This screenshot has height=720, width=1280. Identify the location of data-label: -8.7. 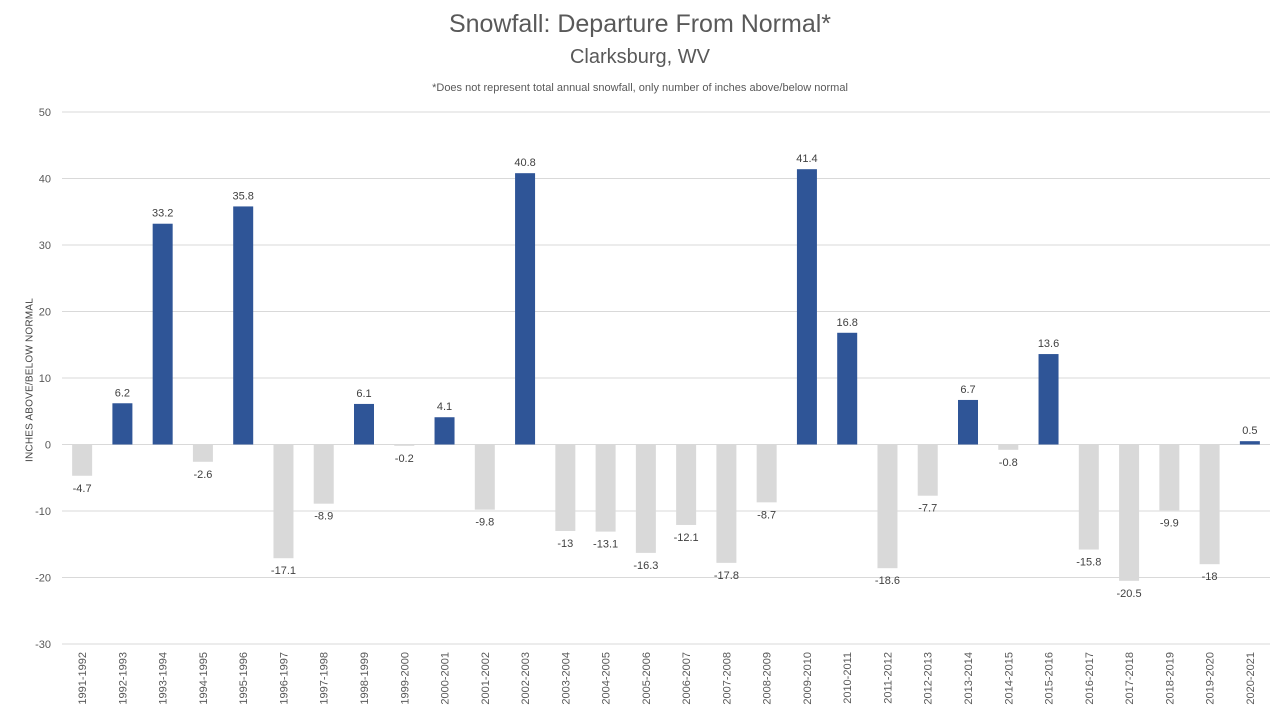
(766, 515).